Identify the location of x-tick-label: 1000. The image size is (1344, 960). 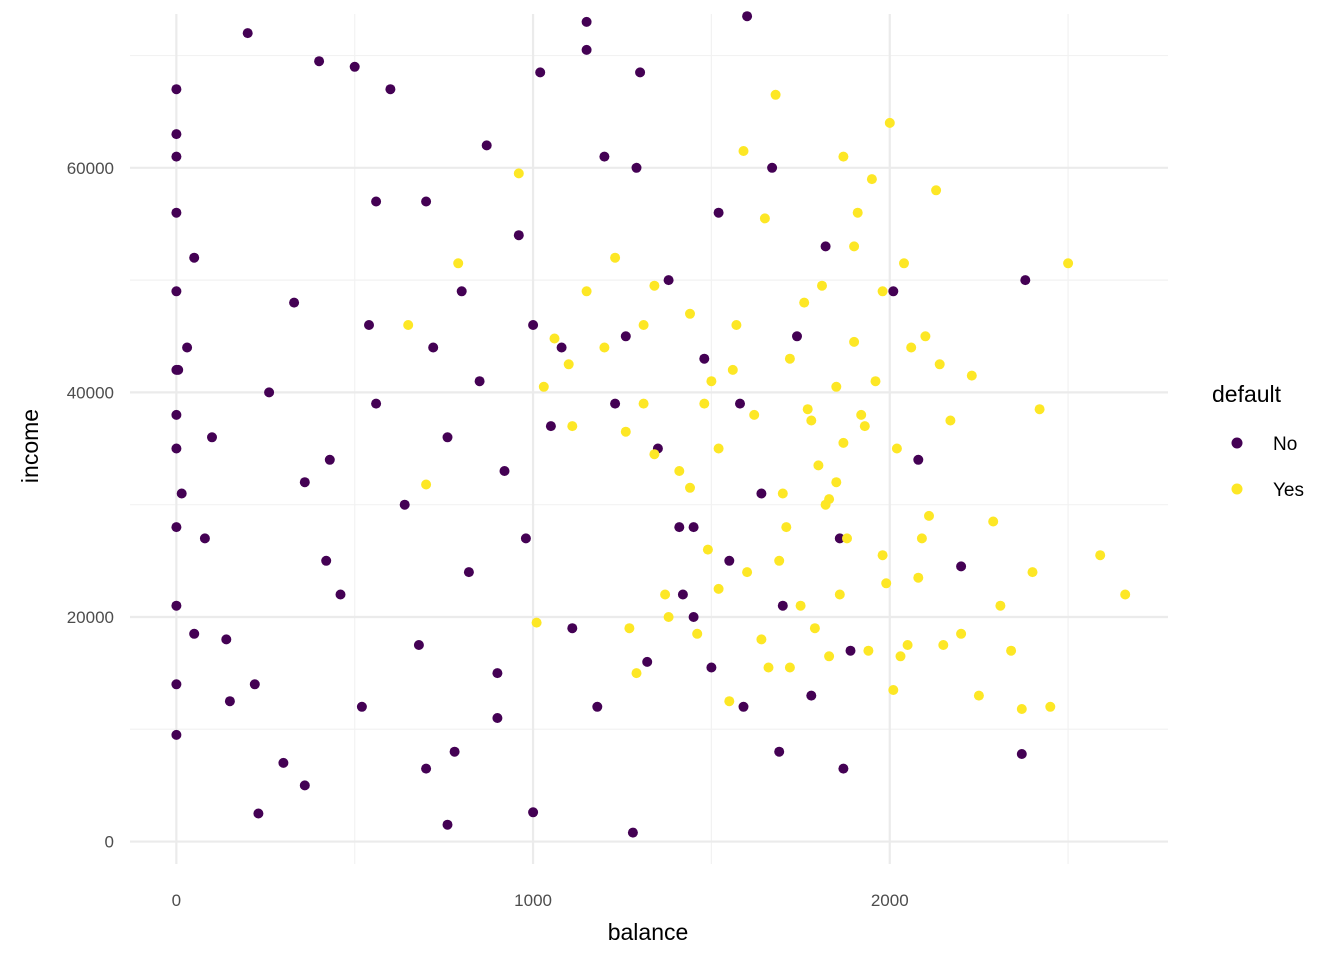
(533, 900).